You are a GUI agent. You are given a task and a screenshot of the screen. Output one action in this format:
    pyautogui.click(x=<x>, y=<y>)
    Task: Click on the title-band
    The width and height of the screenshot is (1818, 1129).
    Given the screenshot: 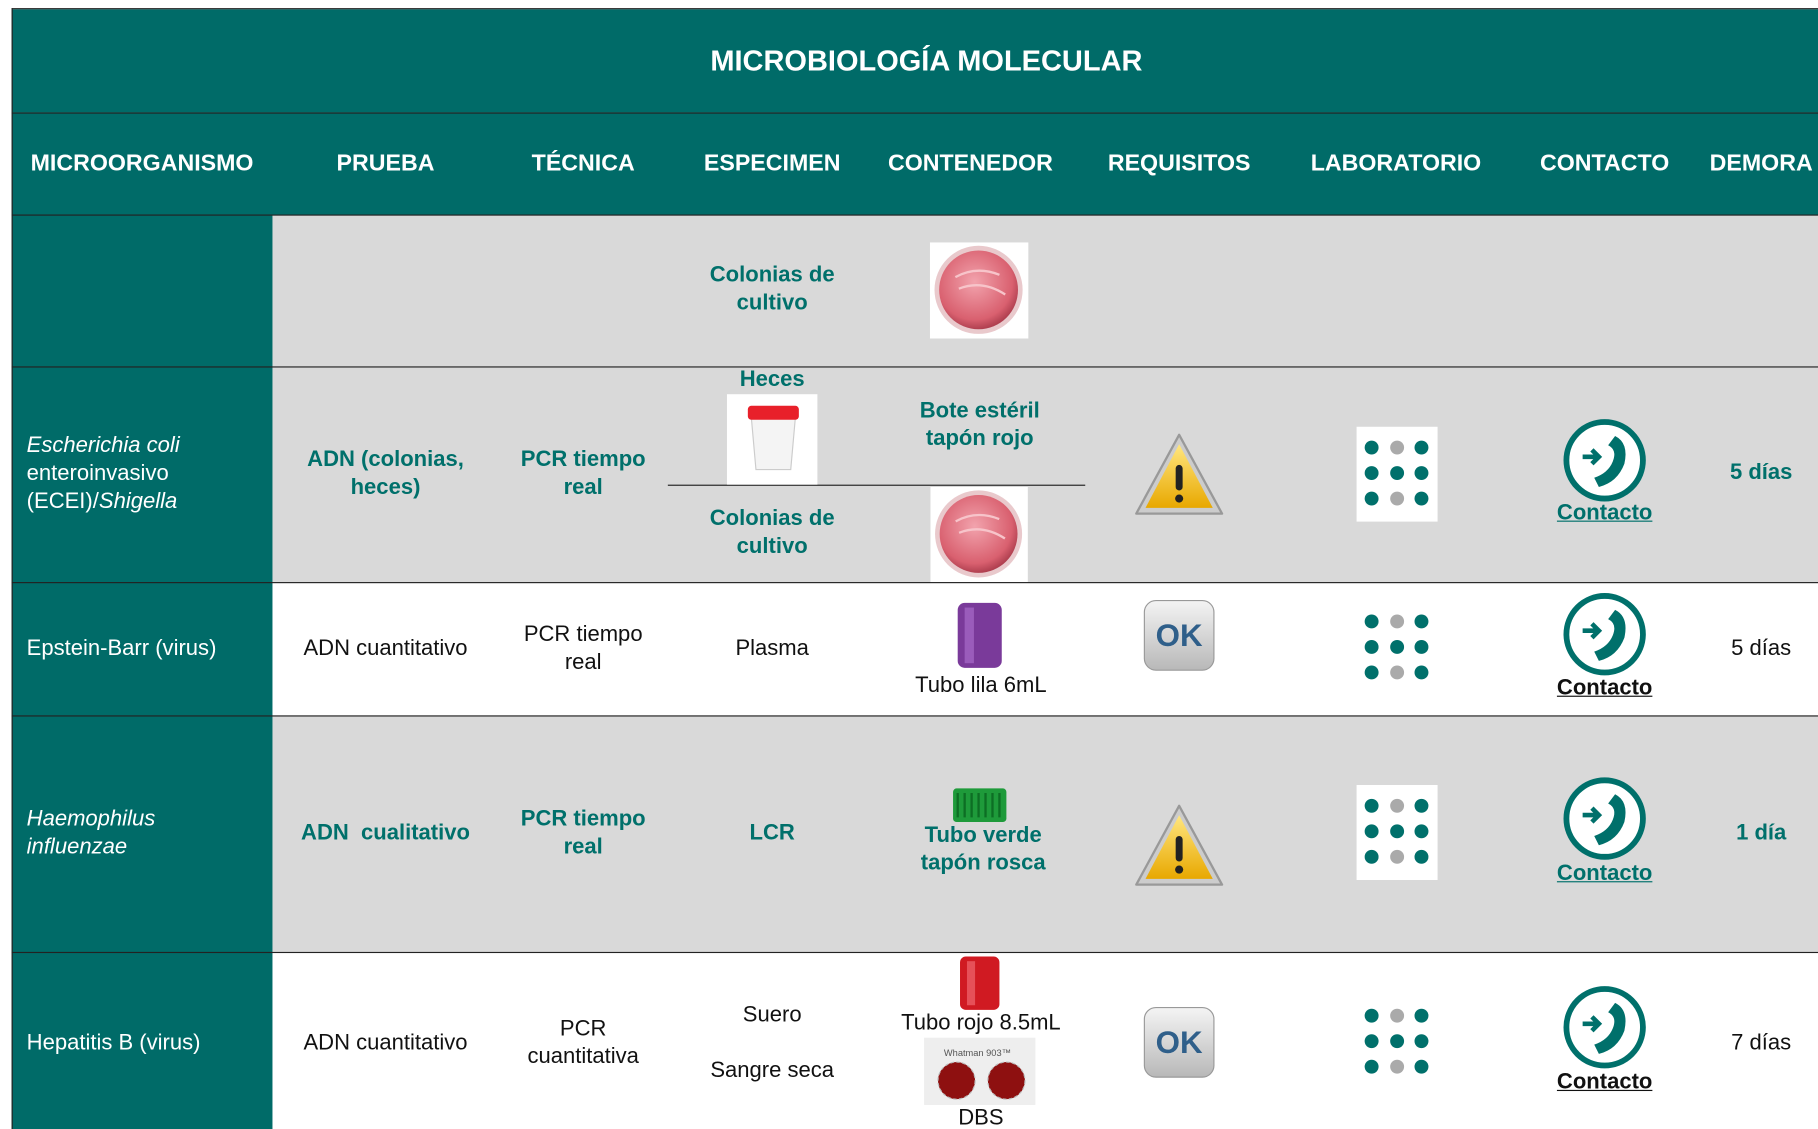 What is the action you would take?
    pyautogui.click(x=914, y=61)
    